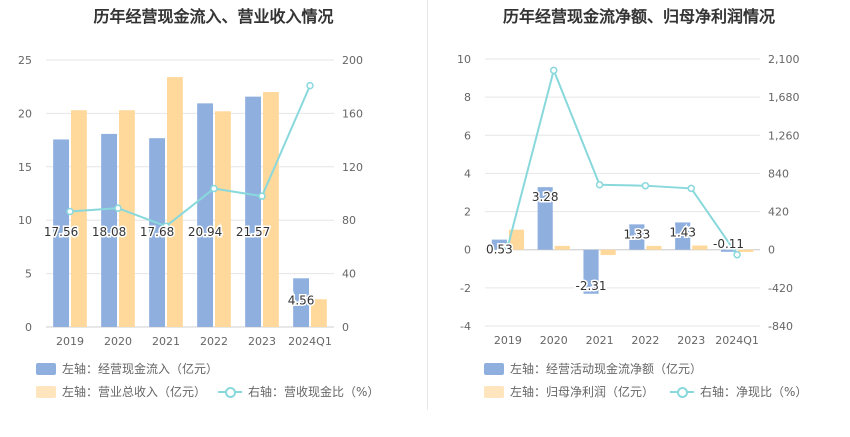 Image resolution: width=850 pixels, height=437 pixels. Describe the element at coordinates (691, 340) in the screenshot. I see `x-tick-label: 2023` at that location.